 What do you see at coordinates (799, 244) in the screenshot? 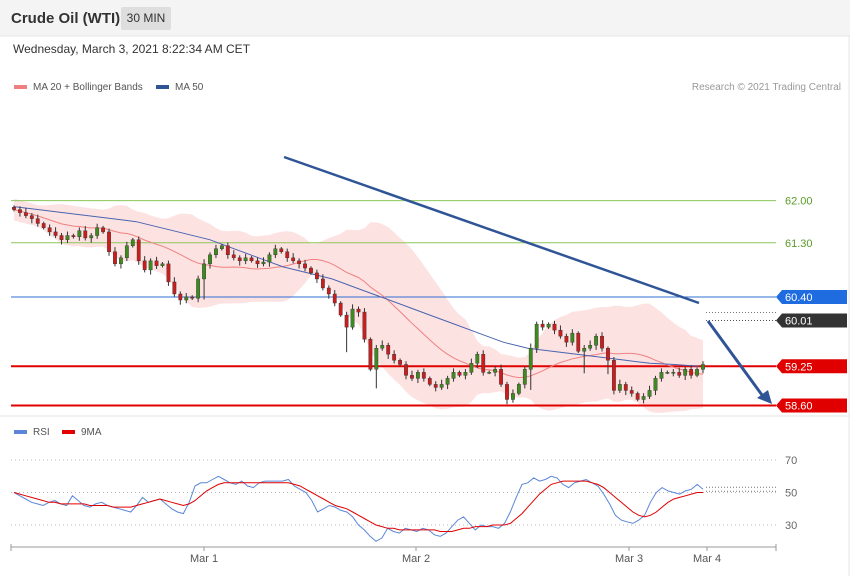
I see `level-label-61.30: 61.30` at bounding box center [799, 244].